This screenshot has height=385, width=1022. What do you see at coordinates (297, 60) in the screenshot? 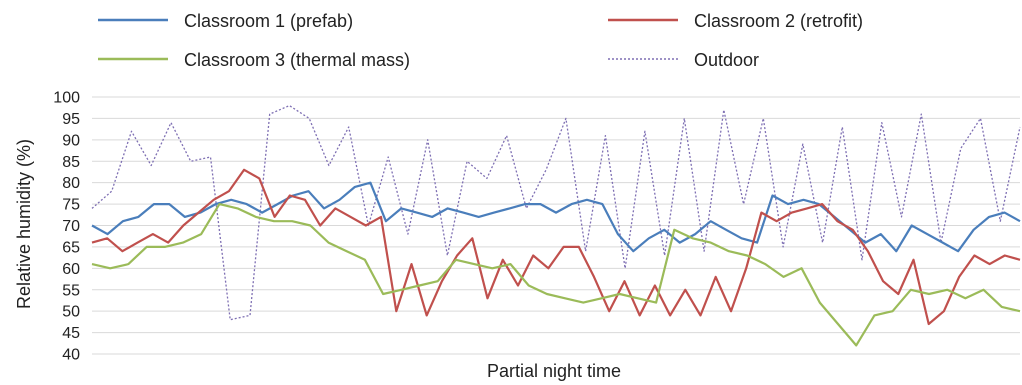
I see `legend-label-classroom-3: Classroom 3 (thermal mass)` at bounding box center [297, 60].